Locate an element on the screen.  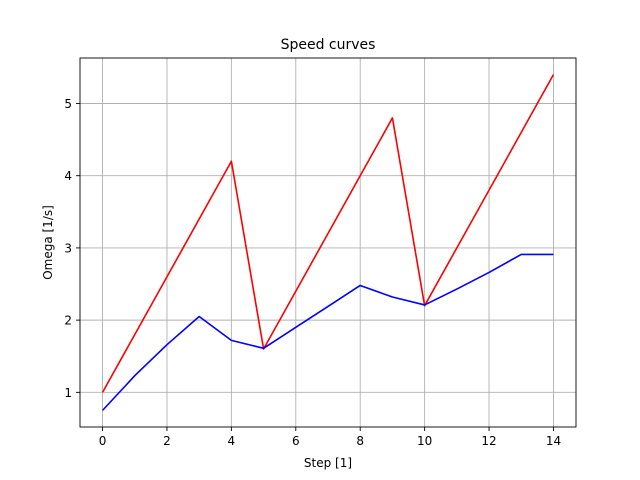
x-tick-label: 10 is located at coordinates (424, 441).